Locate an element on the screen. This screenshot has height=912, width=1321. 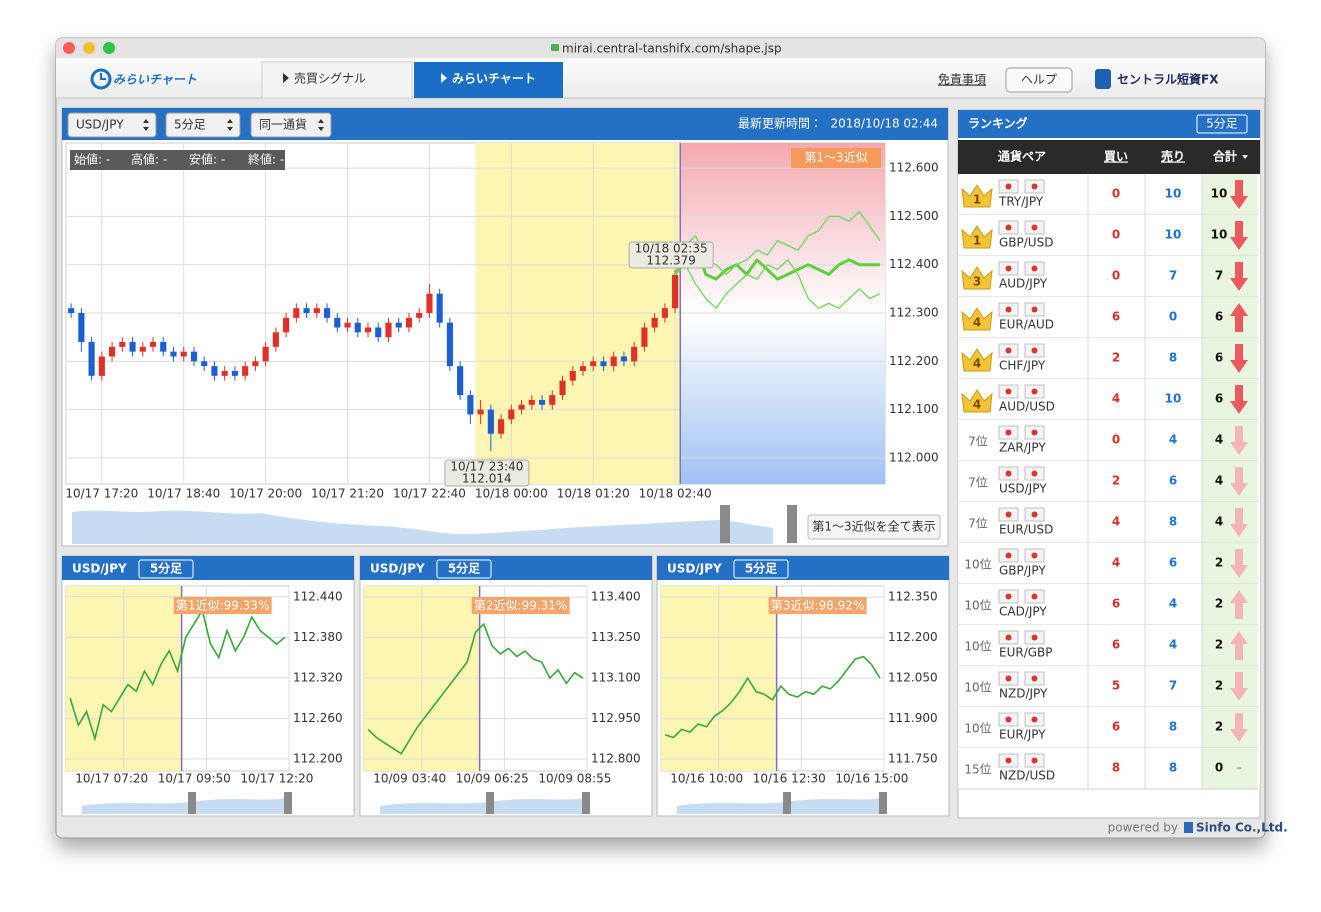
rank: 7位 is located at coordinates (978, 524).